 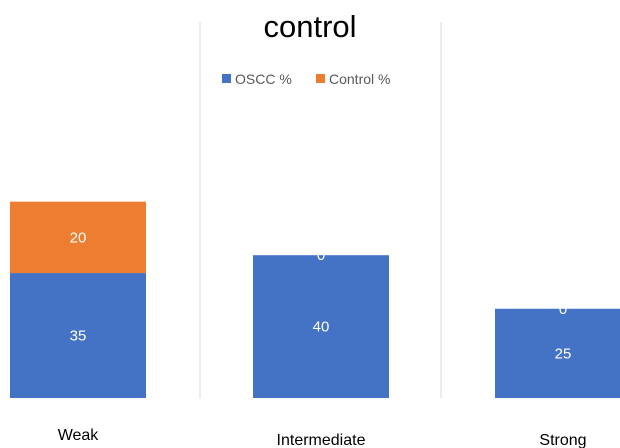 I want to click on bar-oscc-weak, so click(x=78, y=335).